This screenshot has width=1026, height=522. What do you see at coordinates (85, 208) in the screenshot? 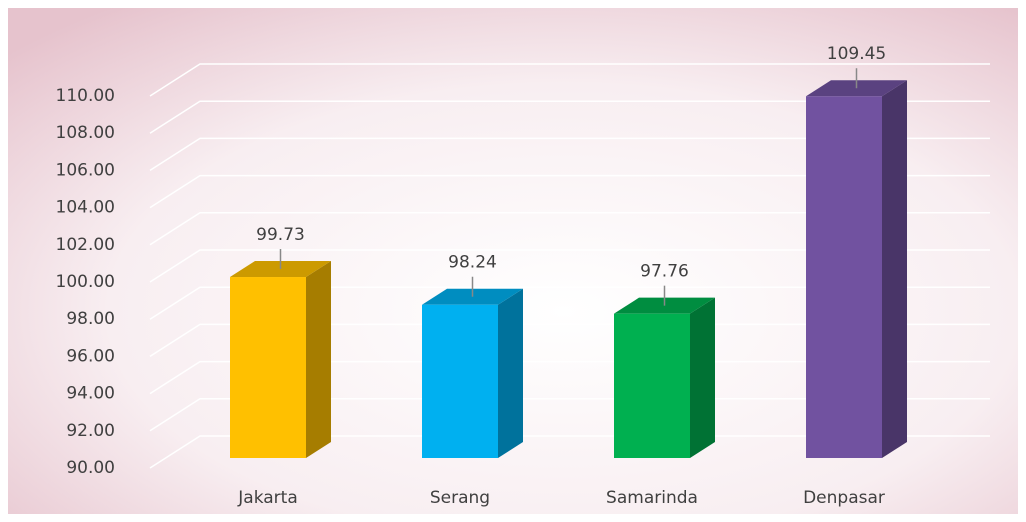
I see `y-tick-label: 104.00` at bounding box center [85, 208].